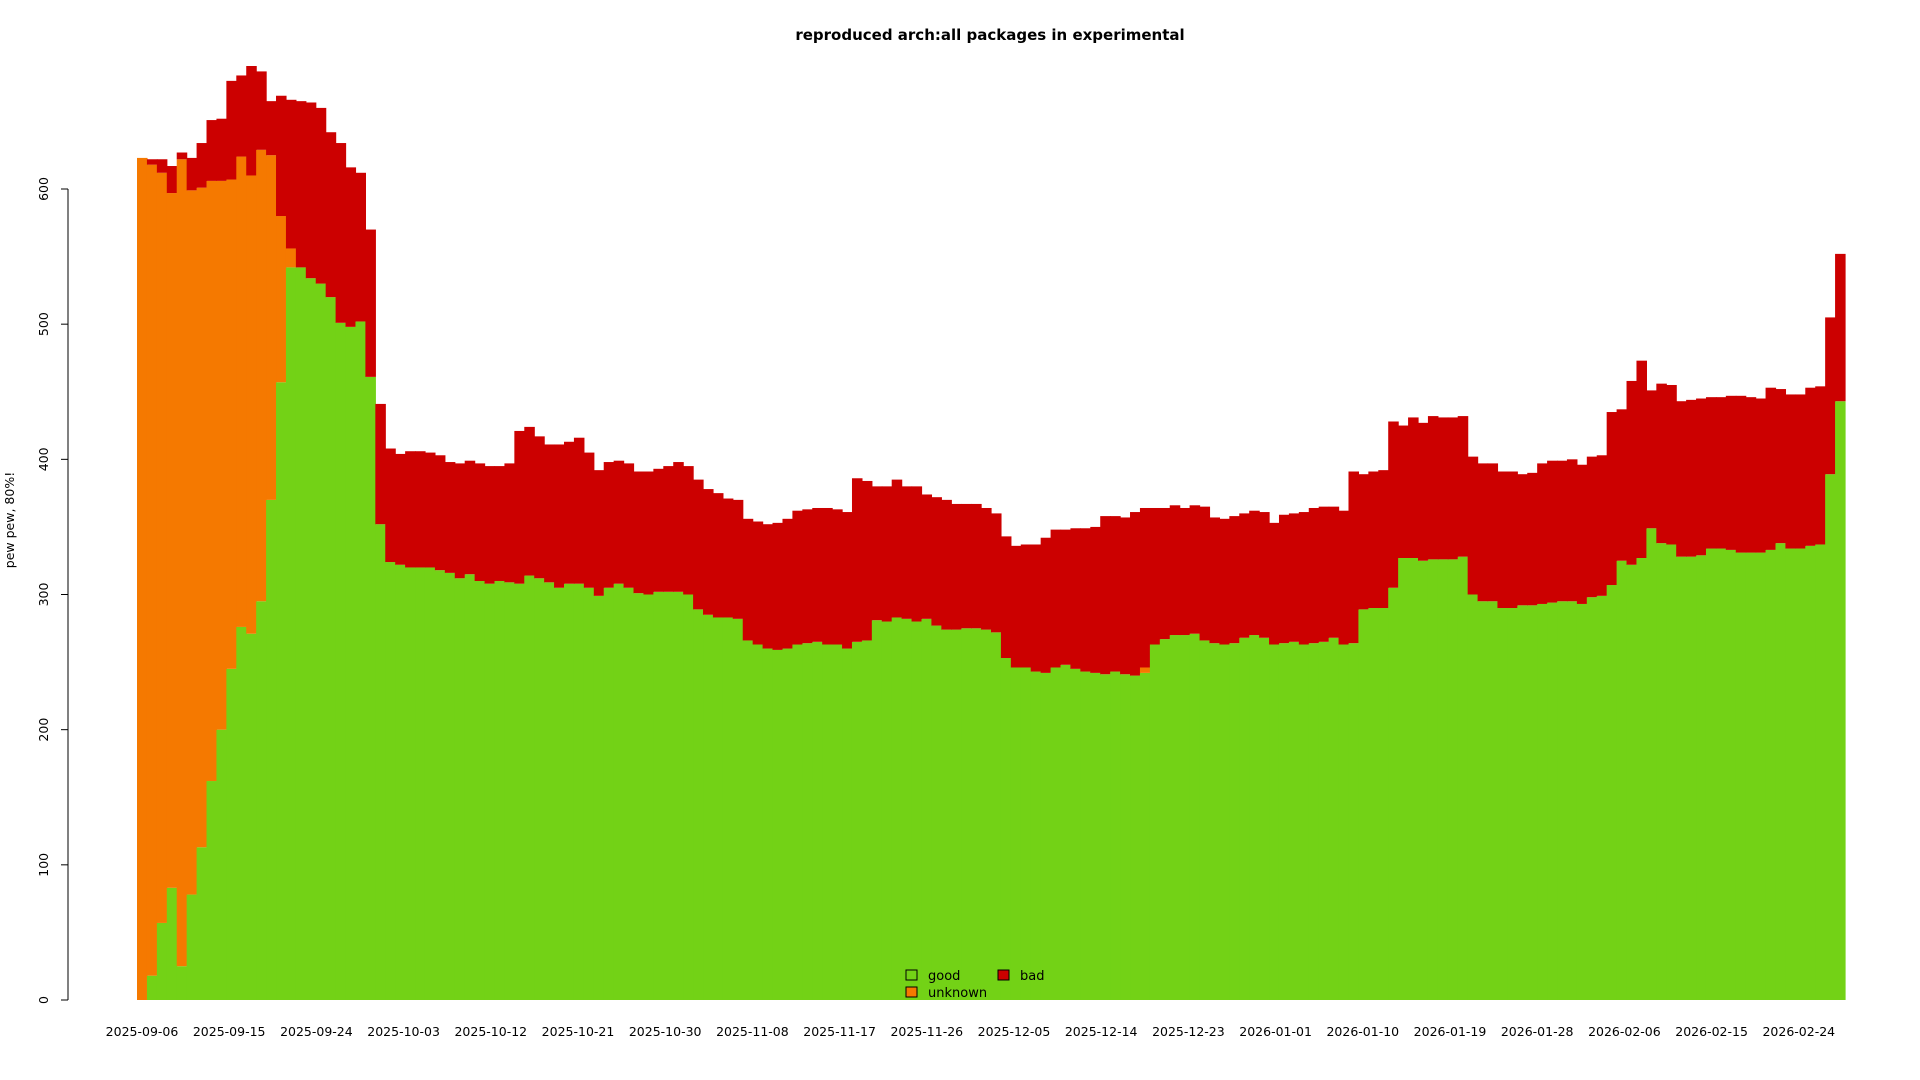 Image resolution: width=1920 pixels, height=1080 pixels. What do you see at coordinates (578, 1031) in the screenshot?
I see `x-tick-label: 2025-10-21` at bounding box center [578, 1031].